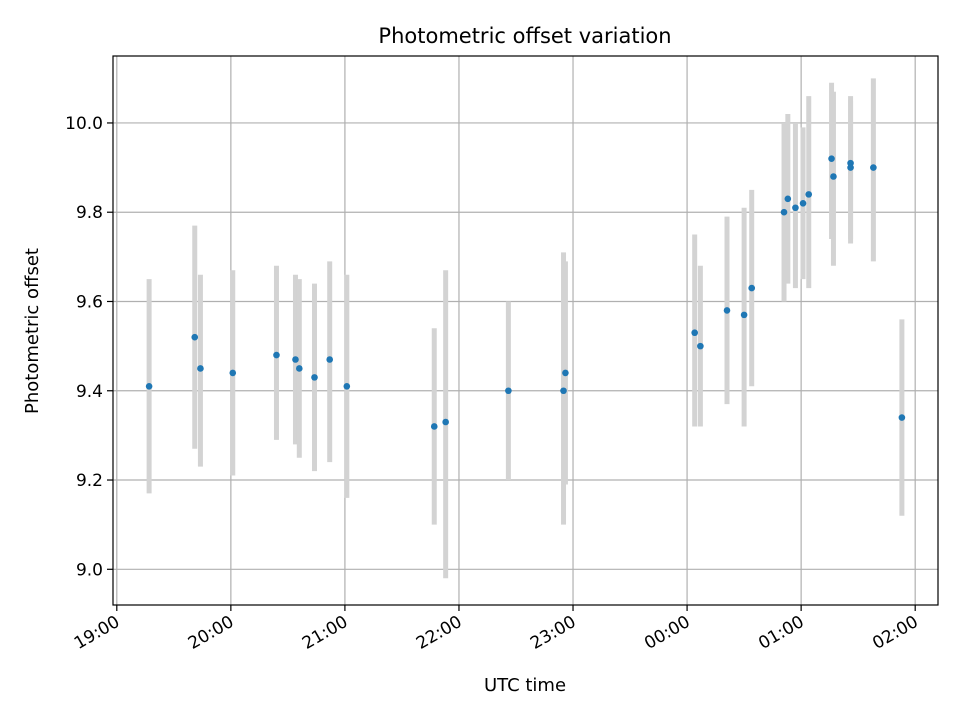  I want to click on y-tick-label: 9.2, so click(89, 481).